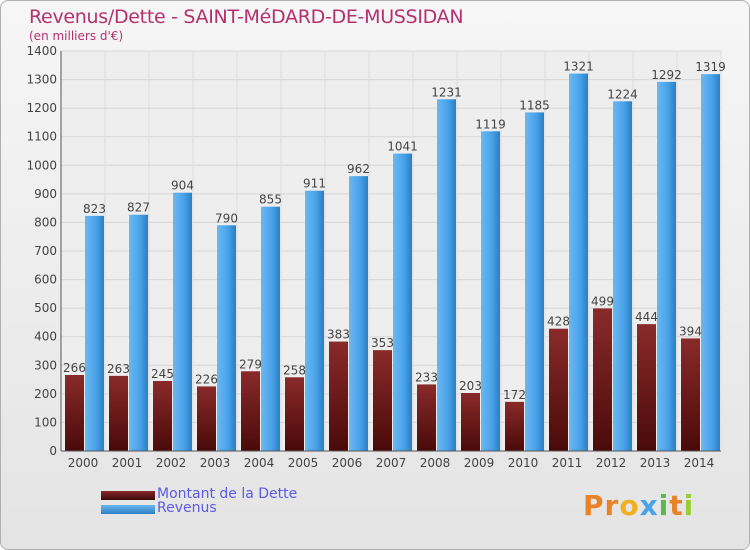 This screenshot has height=550, width=750. I want to click on data-label-debt-2002: 245, so click(162, 374).